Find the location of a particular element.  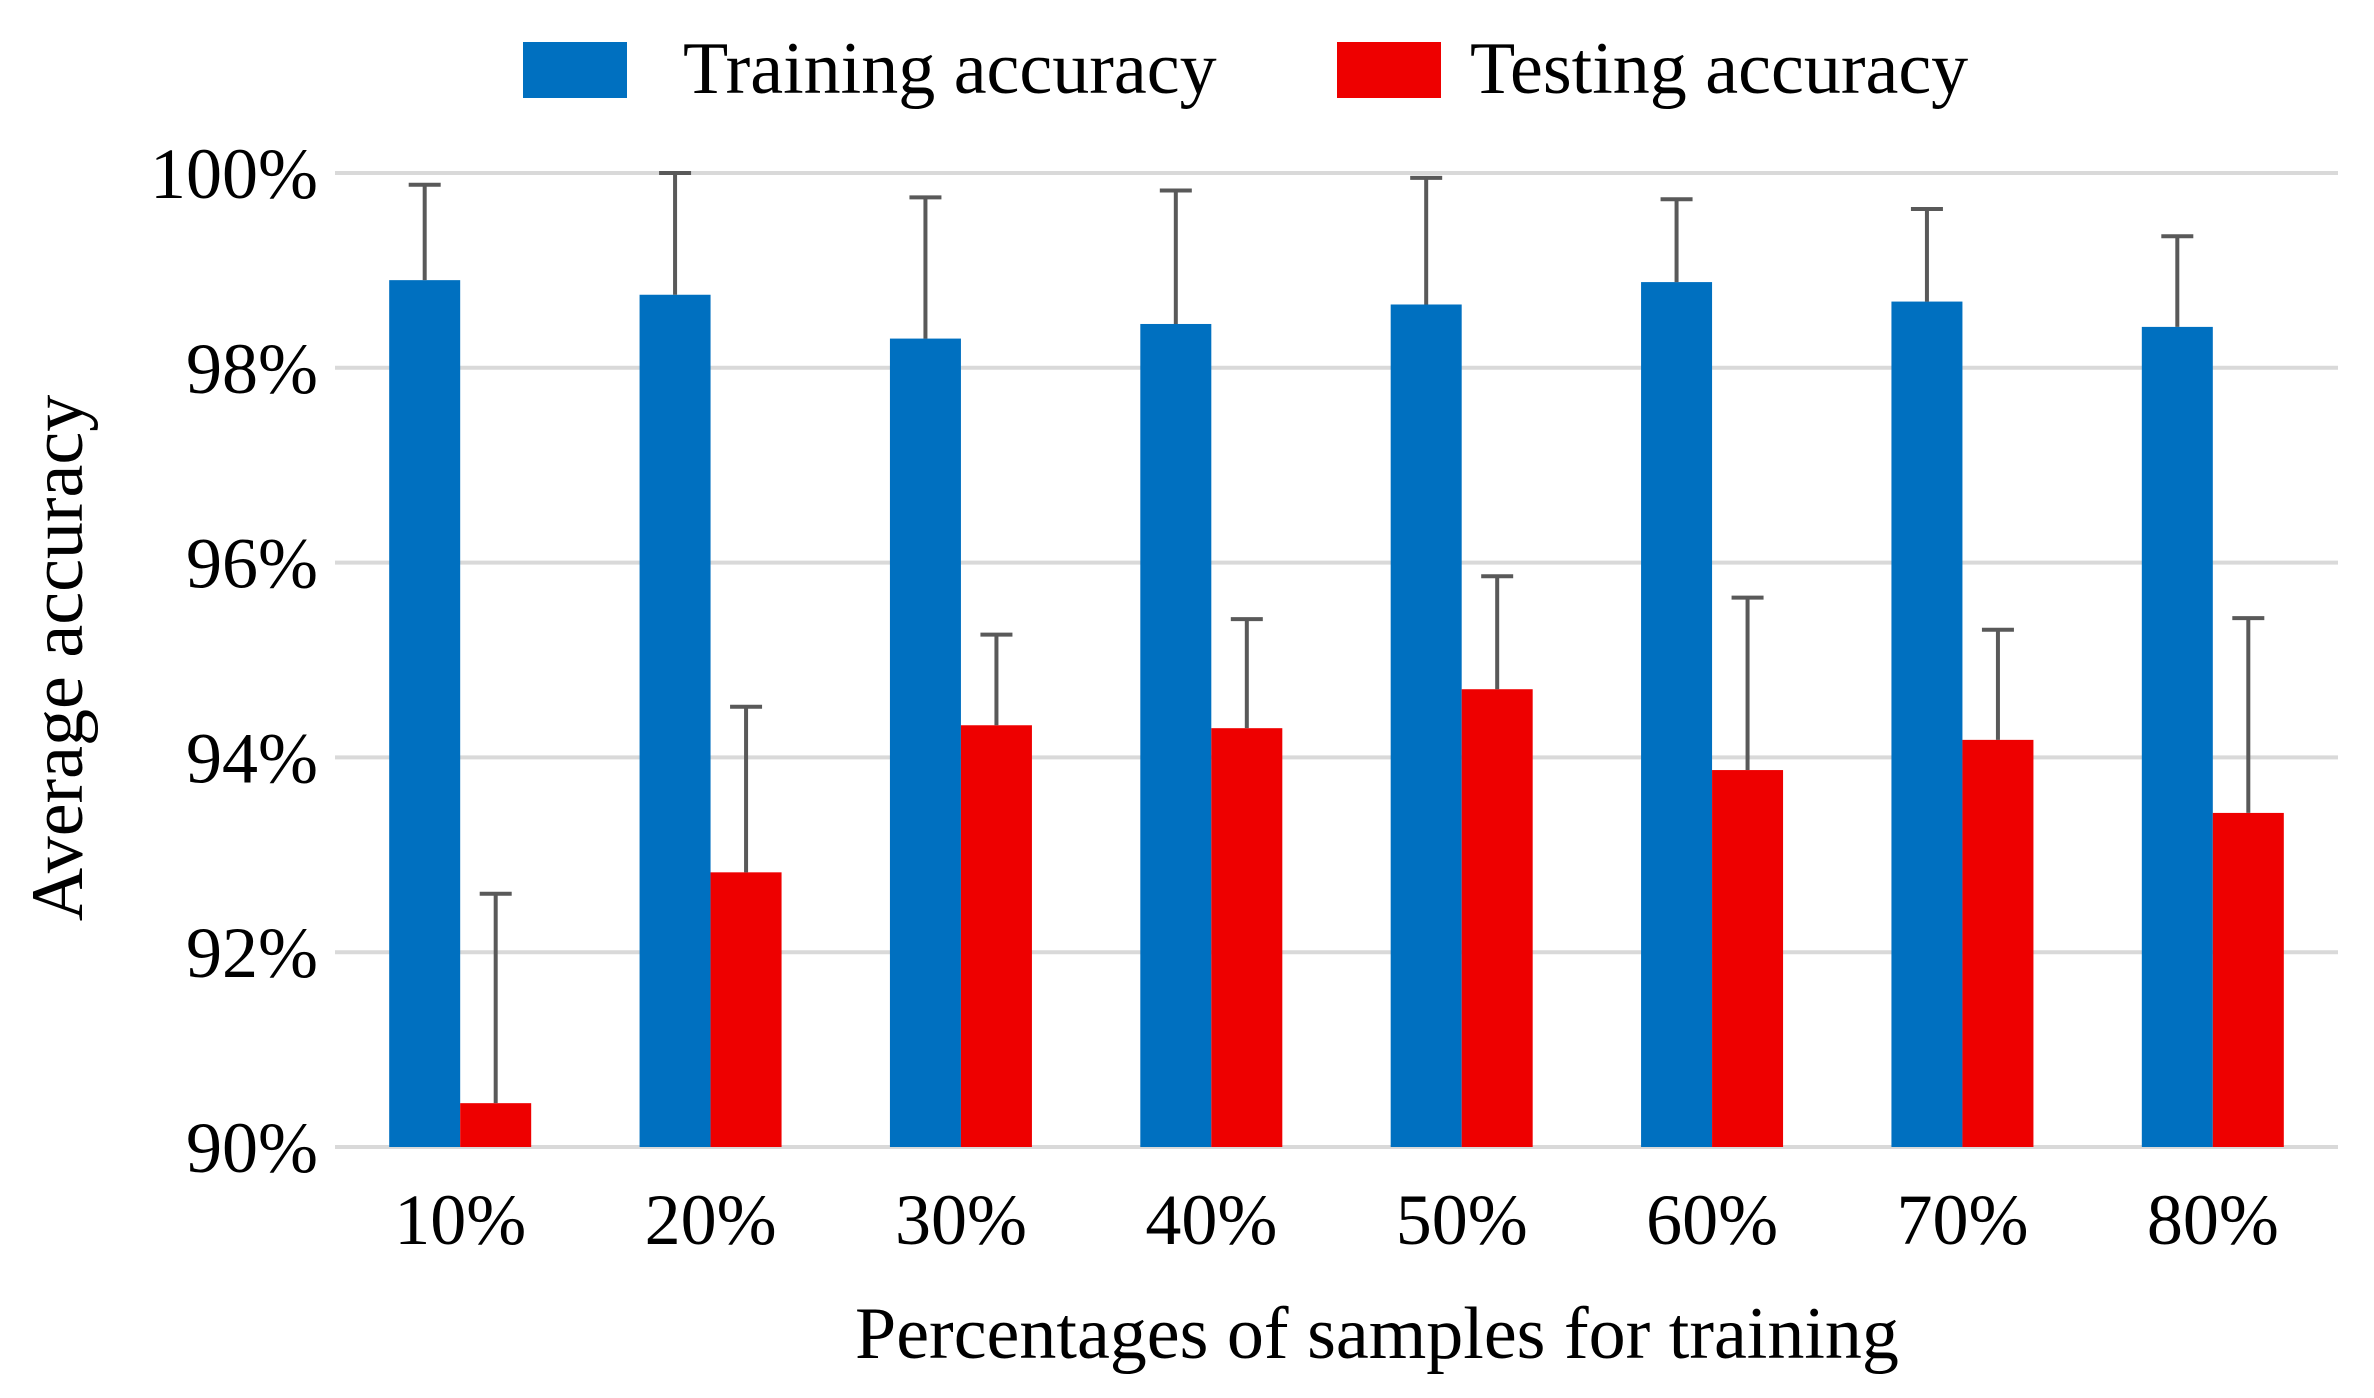

legend: Training accuracy Testing accuracy is located at coordinates (1245, 69).